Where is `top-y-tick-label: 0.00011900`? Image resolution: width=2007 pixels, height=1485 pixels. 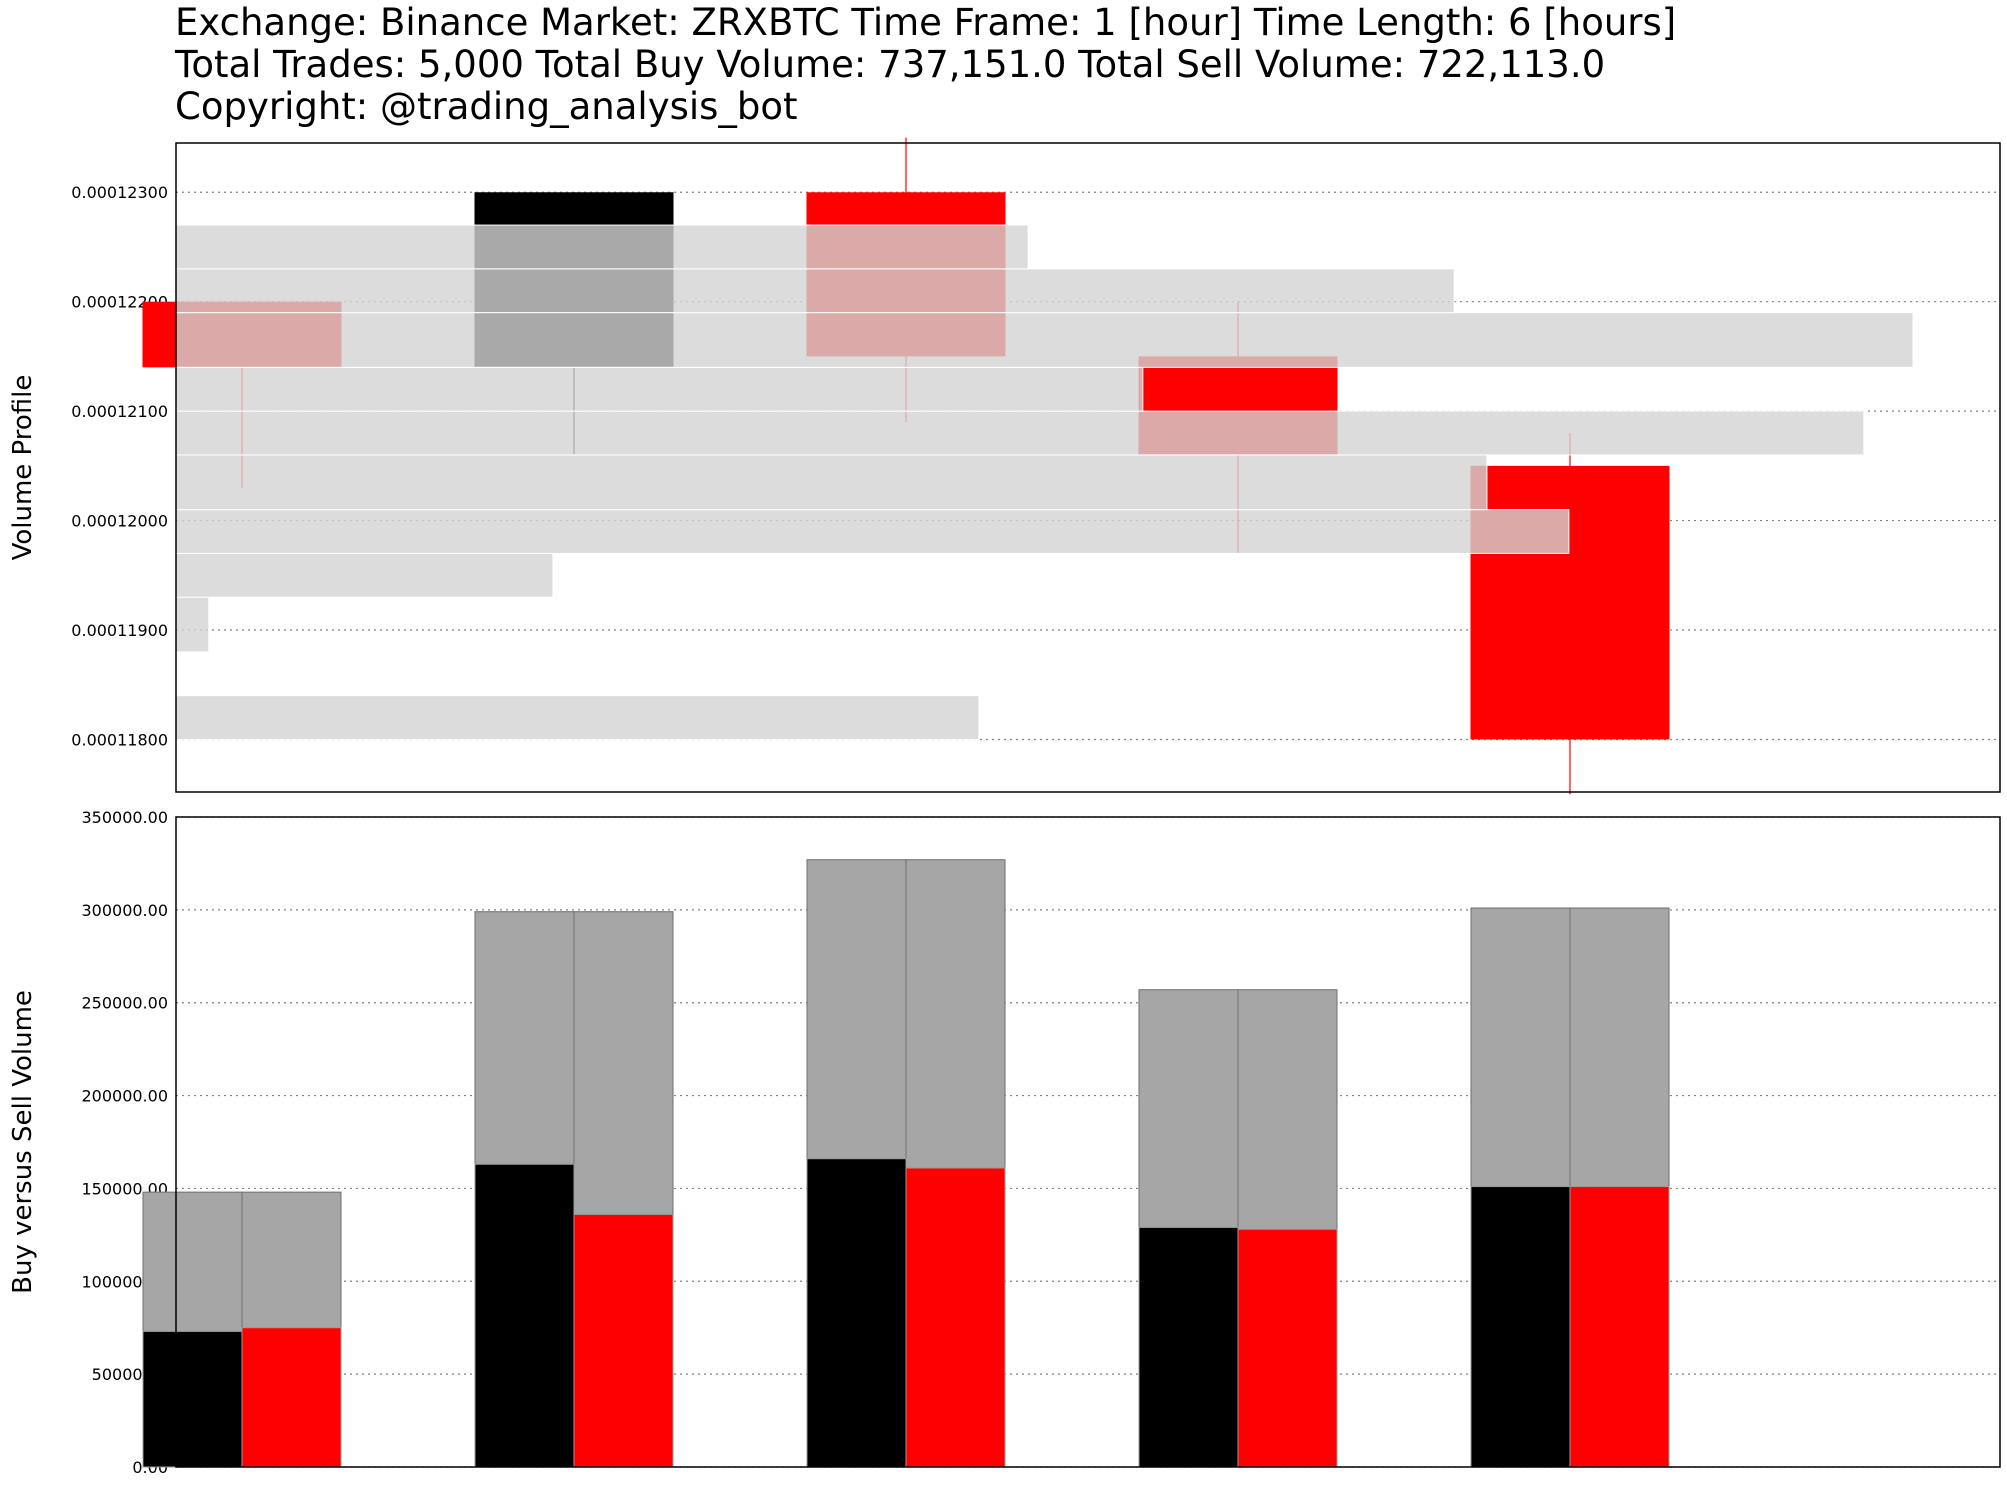
top-y-tick-label: 0.00011900 is located at coordinates (119, 630).